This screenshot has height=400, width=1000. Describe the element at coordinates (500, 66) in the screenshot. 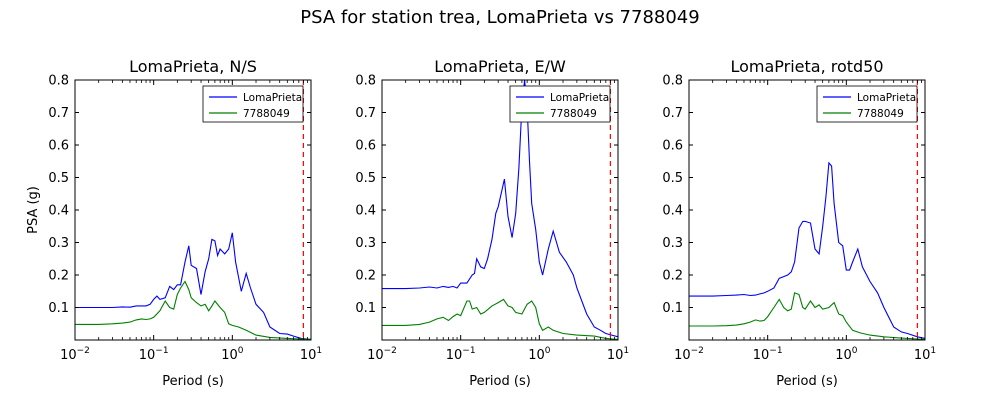

I see `chart-title: LomaPrieta, E/W` at that location.